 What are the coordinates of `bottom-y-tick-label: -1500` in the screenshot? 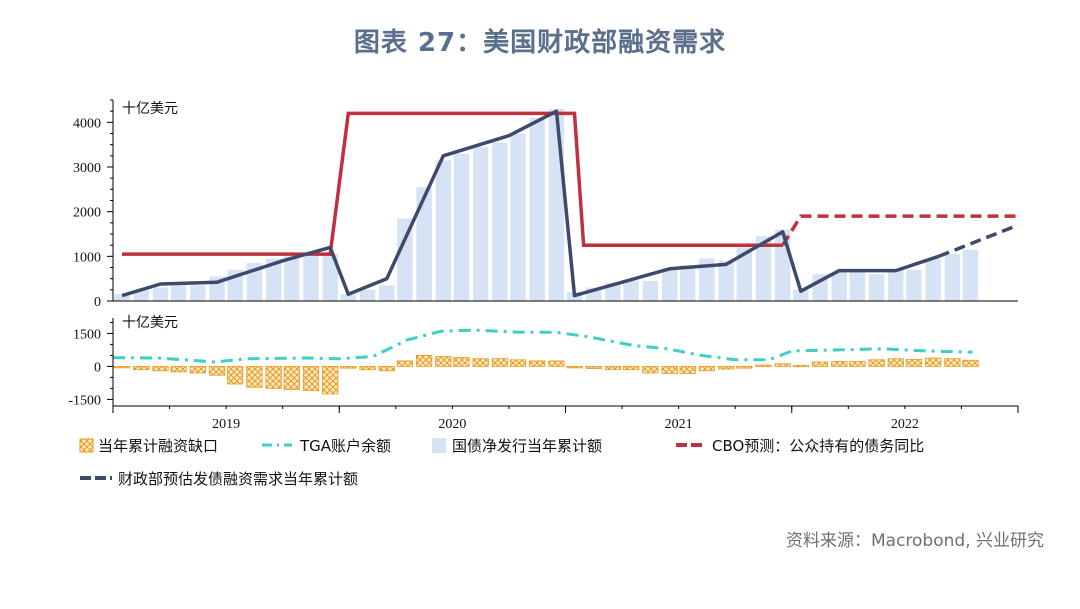 It's located at (84, 400).